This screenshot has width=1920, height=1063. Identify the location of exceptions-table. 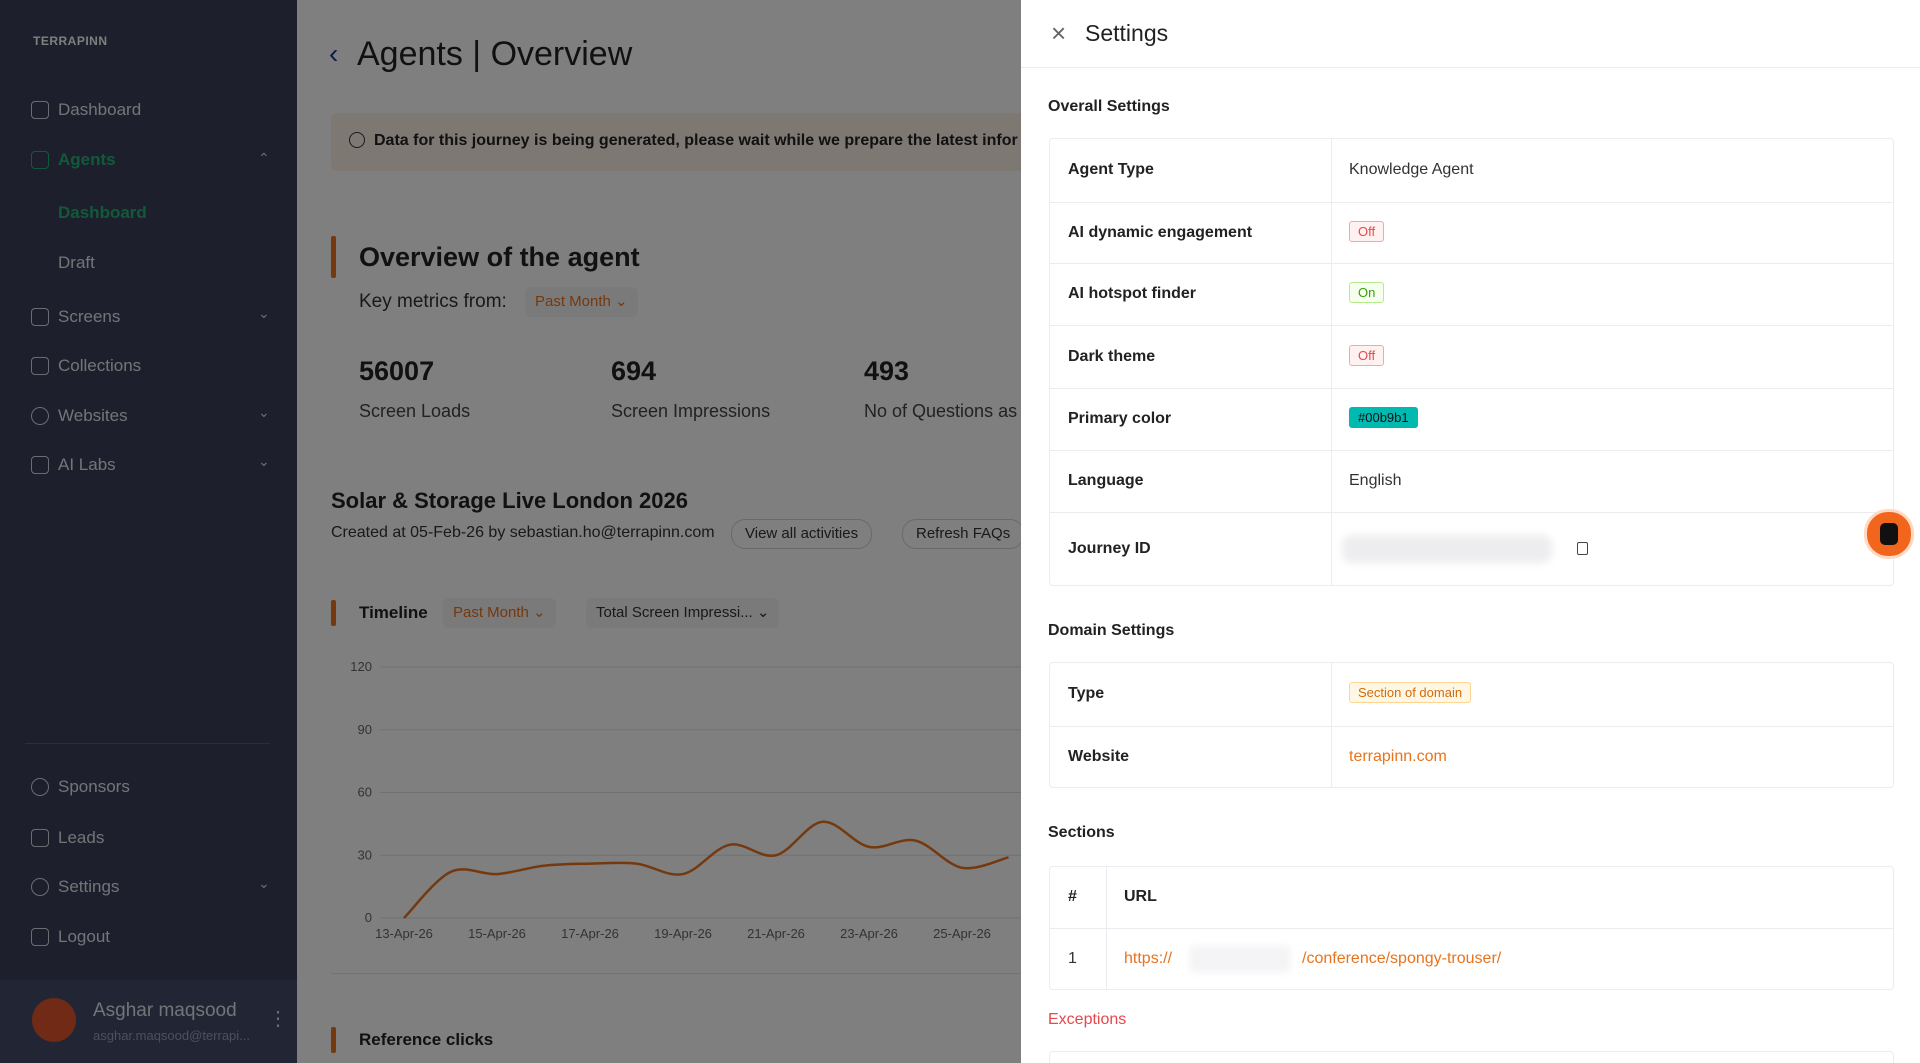
(1471, 1057).